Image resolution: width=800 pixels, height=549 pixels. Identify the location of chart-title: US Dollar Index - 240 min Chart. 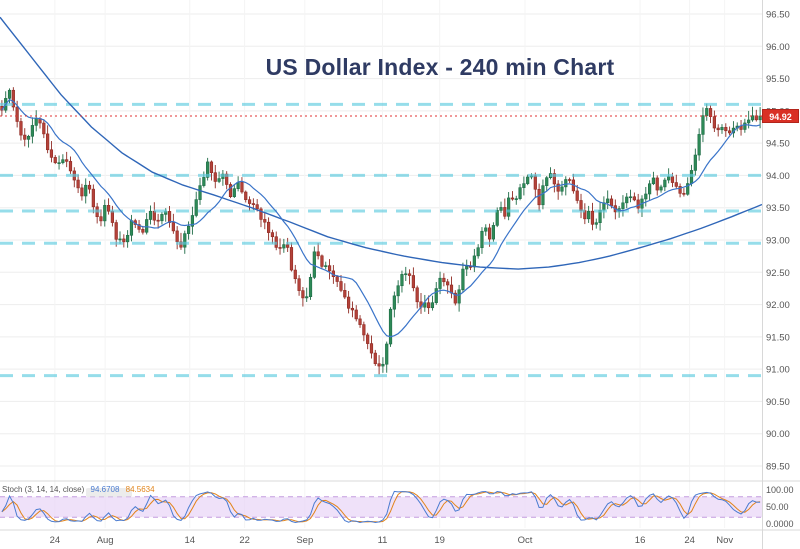
(440, 67).